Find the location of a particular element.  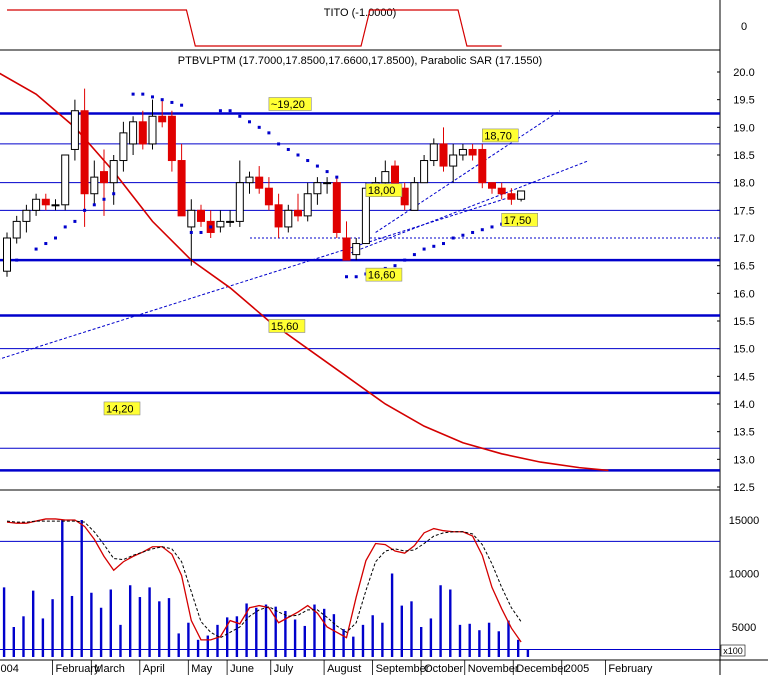

level-label: 18,70 is located at coordinates (500, 135).